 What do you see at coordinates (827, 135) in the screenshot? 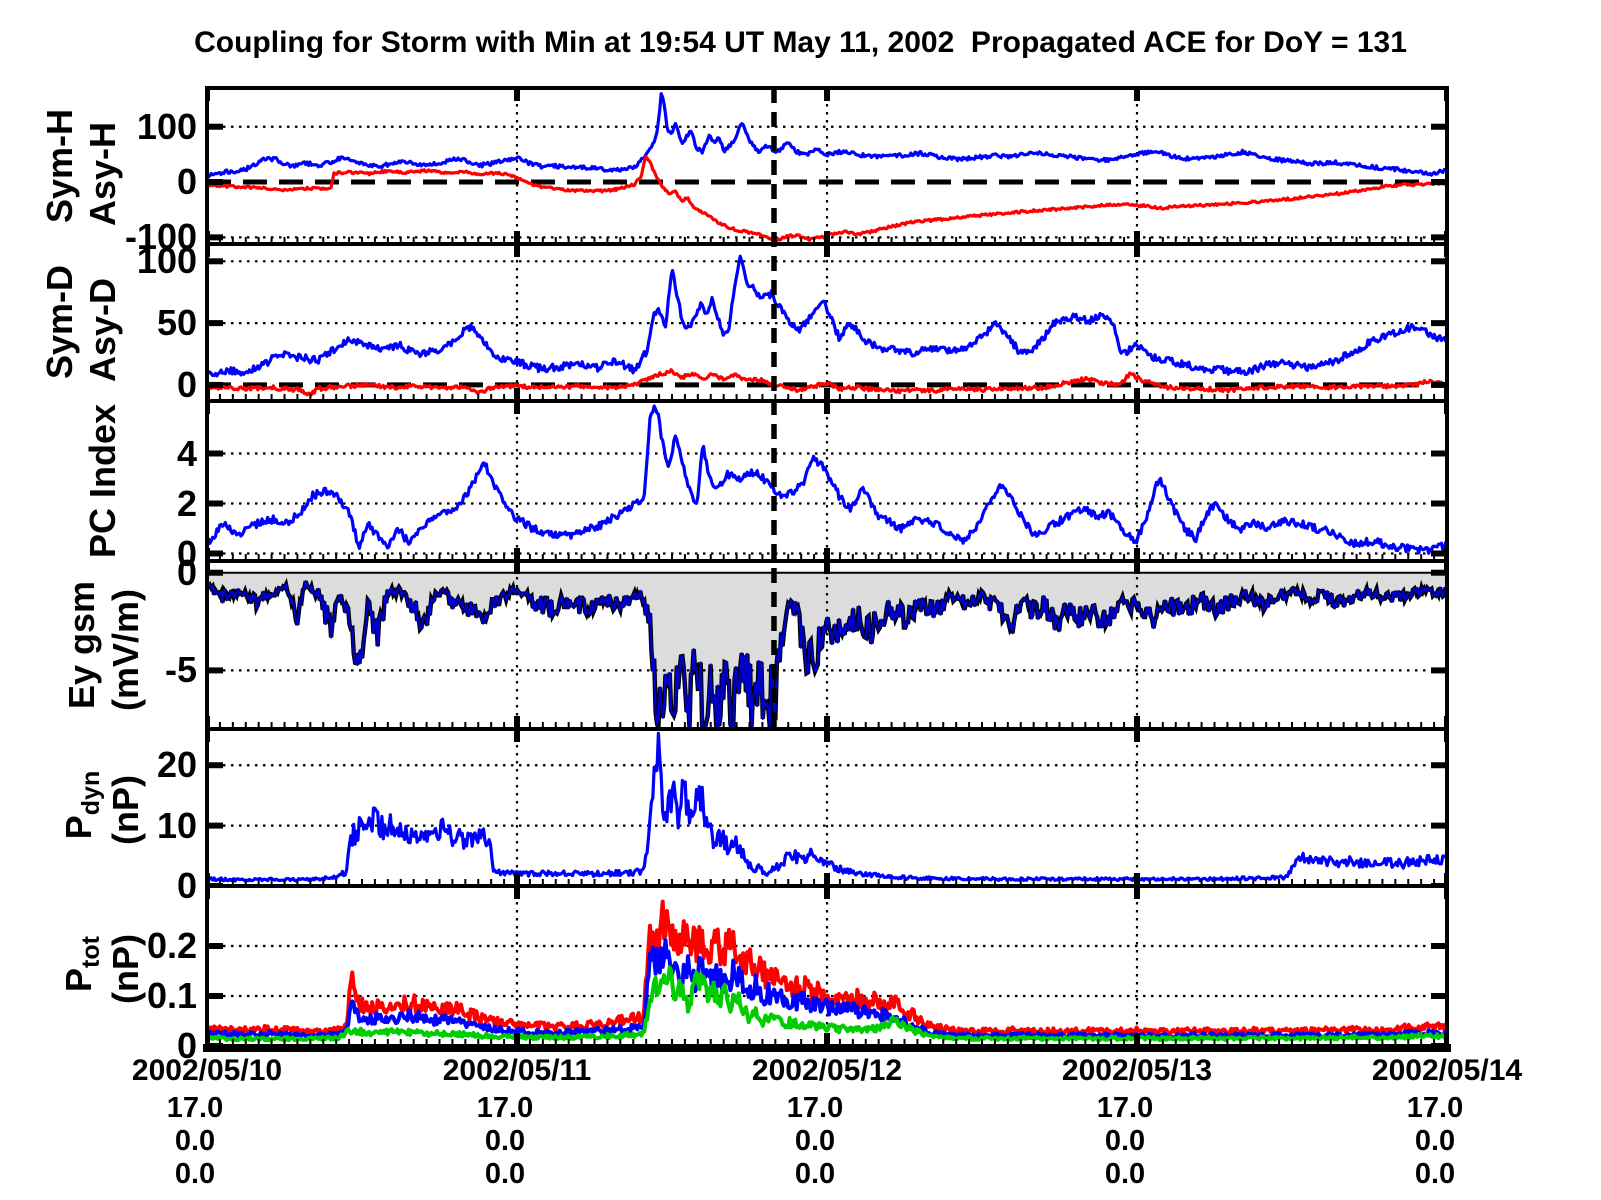
I see `asy-h-line` at bounding box center [827, 135].